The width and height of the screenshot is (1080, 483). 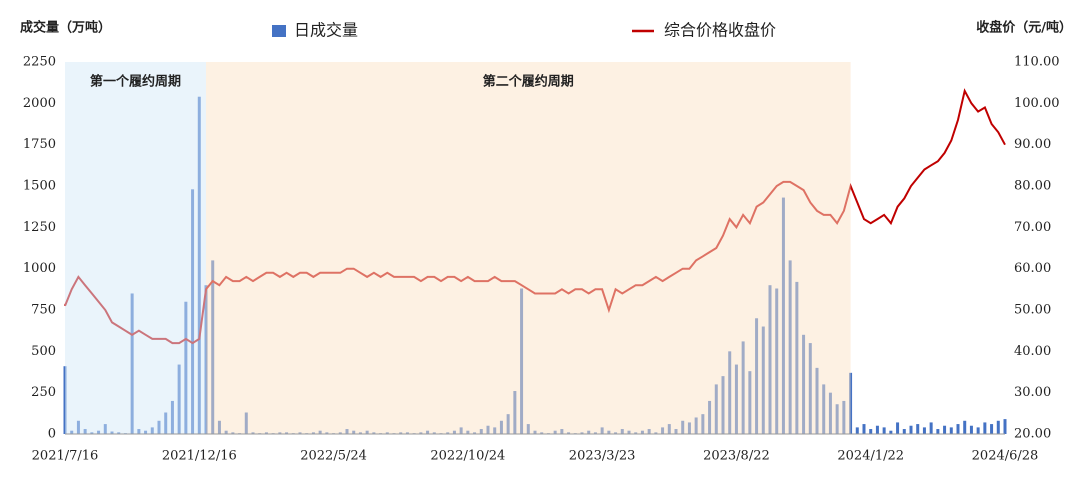 What do you see at coordinates (1032, 351) in the screenshot?
I see `y2-tick-label: 40.00` at bounding box center [1032, 351].